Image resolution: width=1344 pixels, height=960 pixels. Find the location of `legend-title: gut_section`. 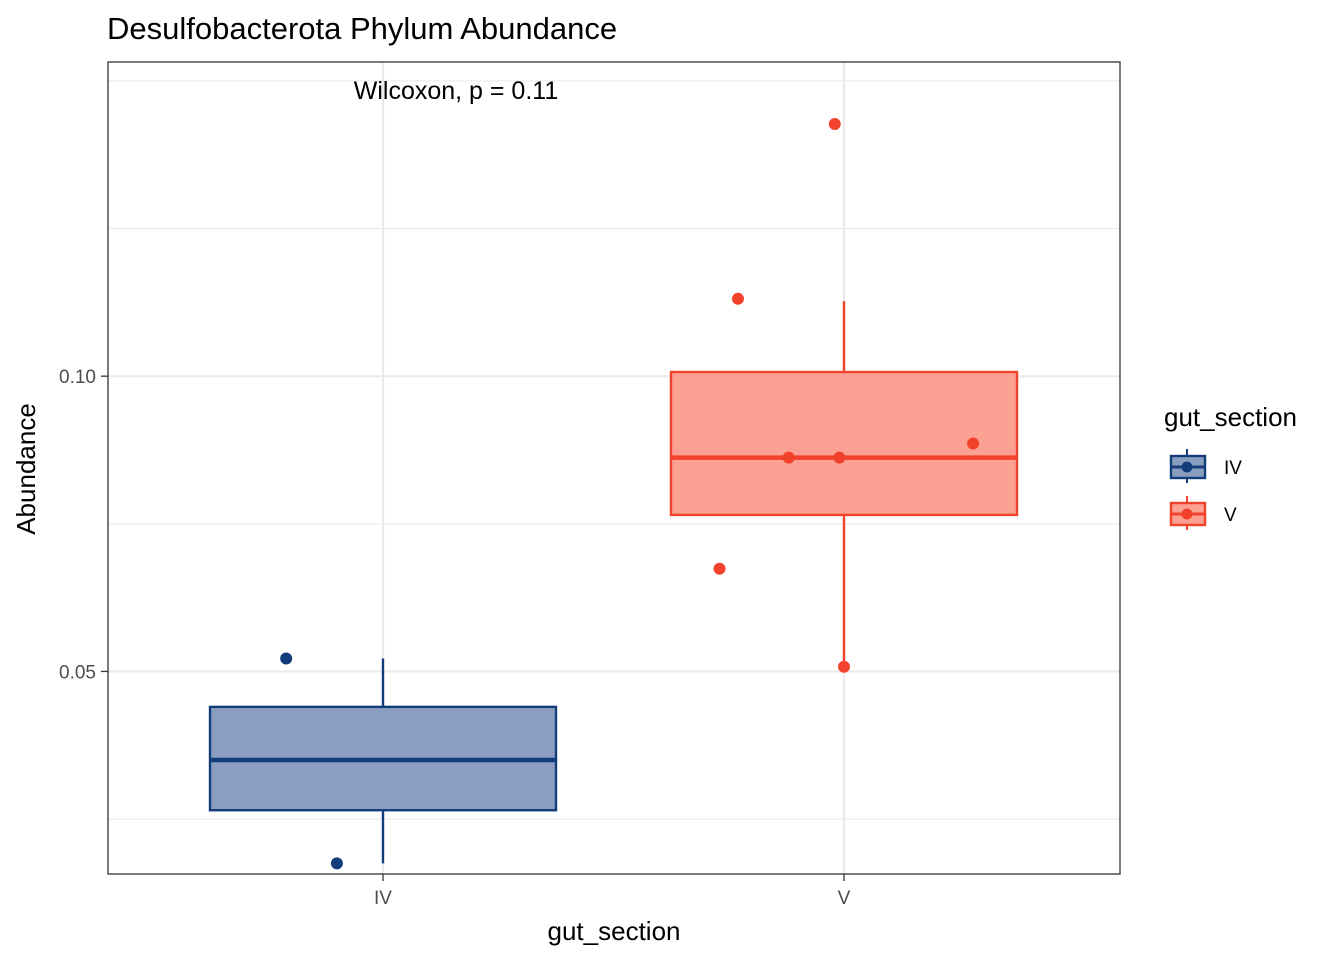

legend-title: gut_section is located at coordinates (1230, 417).